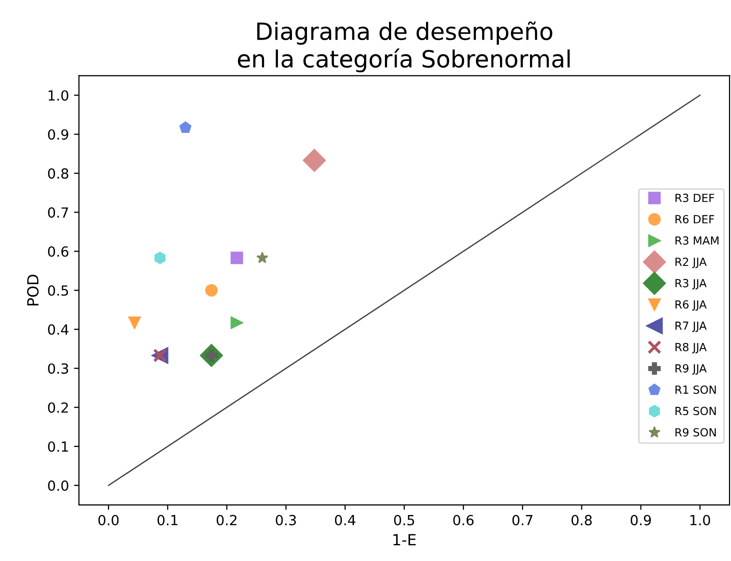  Describe the element at coordinates (695, 198) in the screenshot. I see `legend-label: R3 DEF` at that location.